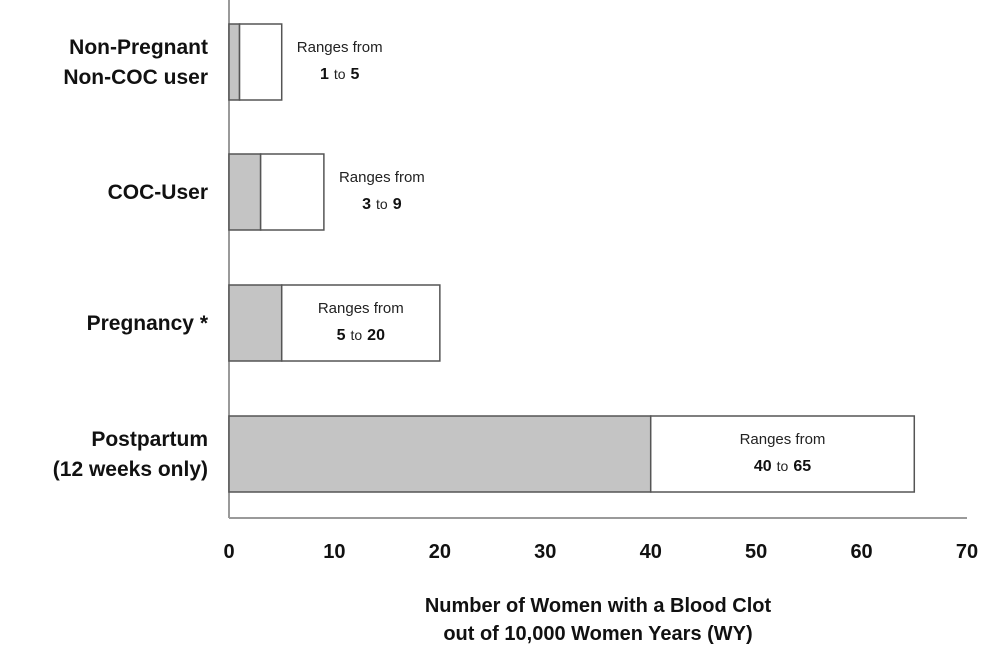 Image resolution: width=984 pixels, height=648 pixels. What do you see at coordinates (324, 74) in the screenshot?
I see `range-low-value: 1` at bounding box center [324, 74].